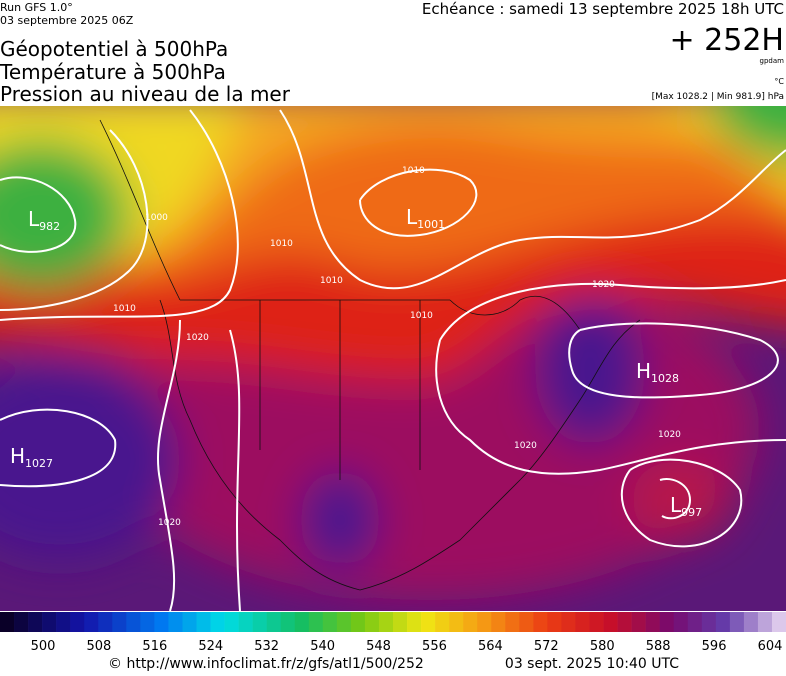 The image size is (786, 676). I want to click on title-line: Température à 500hPa, so click(113, 72).